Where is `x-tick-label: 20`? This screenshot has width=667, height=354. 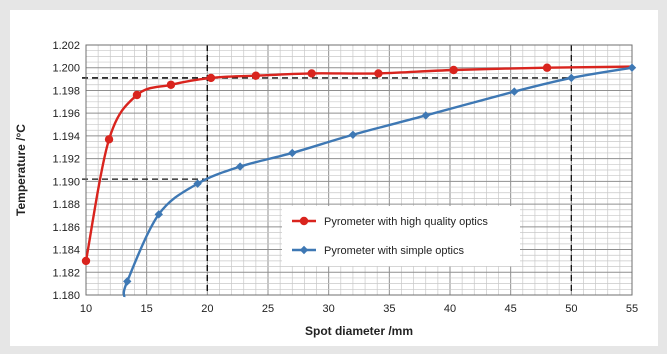 x-tick-label: 20 is located at coordinates (207, 309).